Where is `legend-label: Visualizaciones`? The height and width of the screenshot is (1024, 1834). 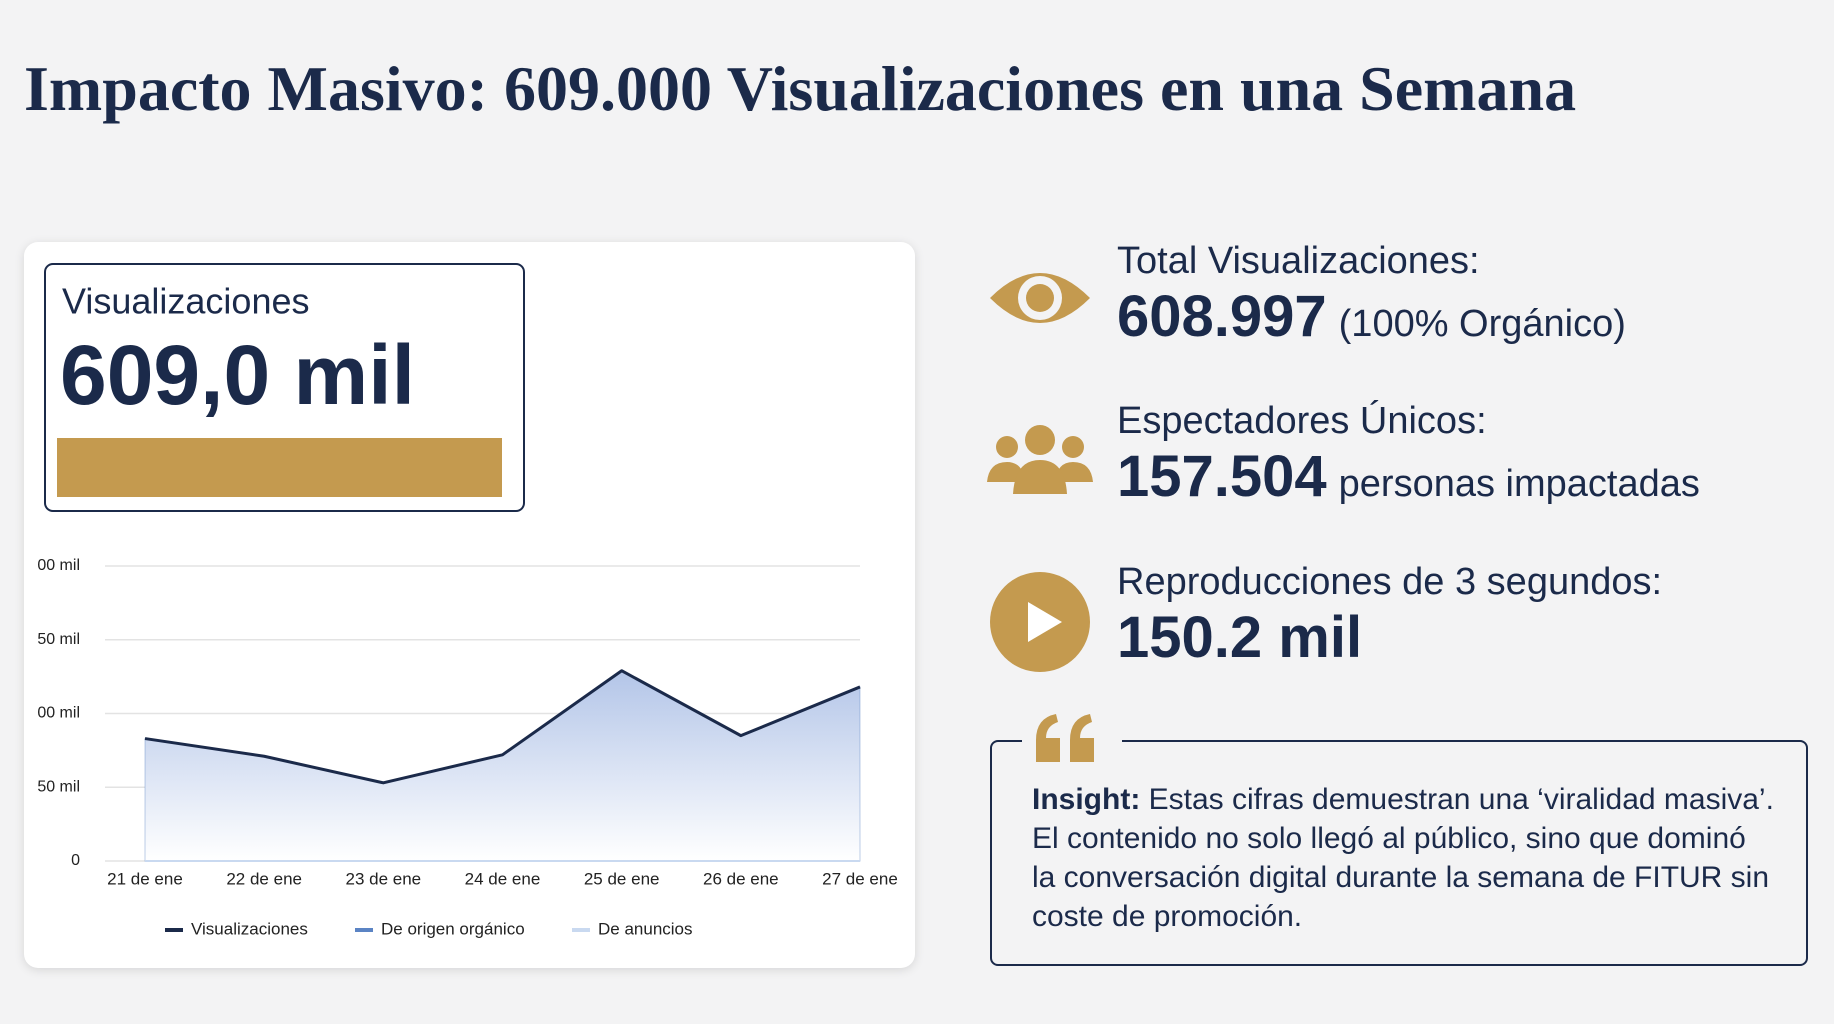
legend-label: Visualizaciones is located at coordinates (249, 928).